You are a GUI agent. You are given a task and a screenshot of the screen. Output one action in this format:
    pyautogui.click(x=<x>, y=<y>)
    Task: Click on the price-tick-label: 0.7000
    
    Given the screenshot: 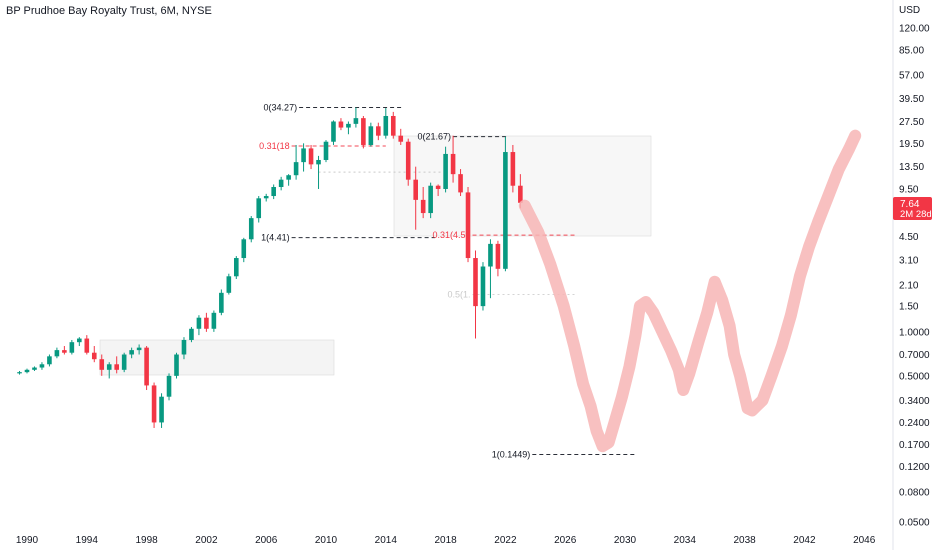 What is the action you would take?
    pyautogui.click(x=914, y=355)
    